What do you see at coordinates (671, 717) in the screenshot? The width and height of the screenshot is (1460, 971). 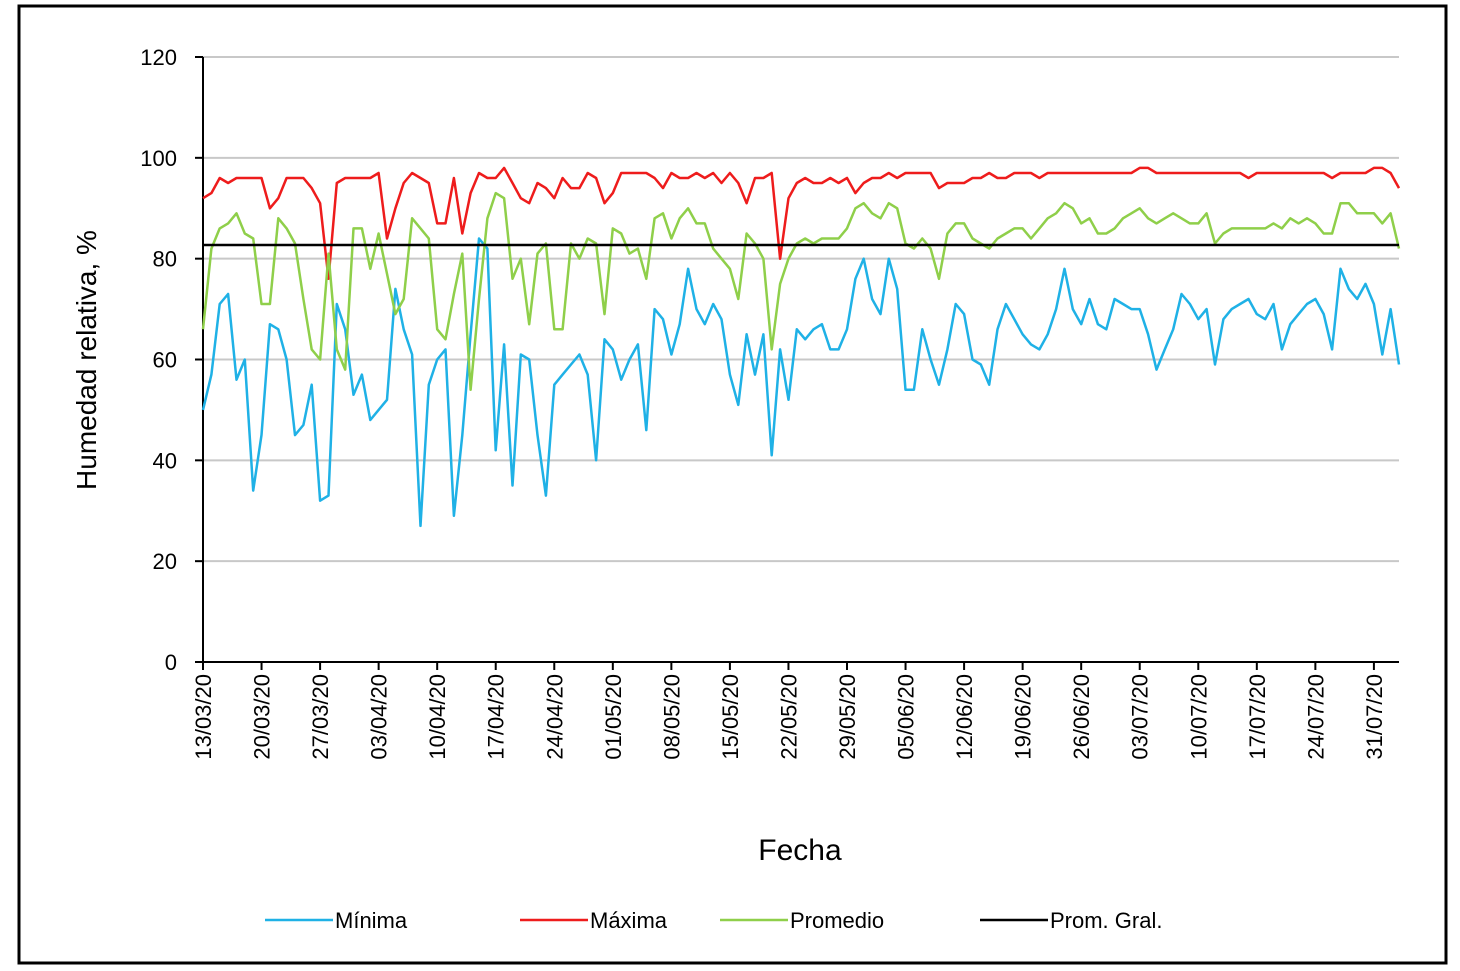 I see `x-tick-label: 08/05/20` at bounding box center [671, 717].